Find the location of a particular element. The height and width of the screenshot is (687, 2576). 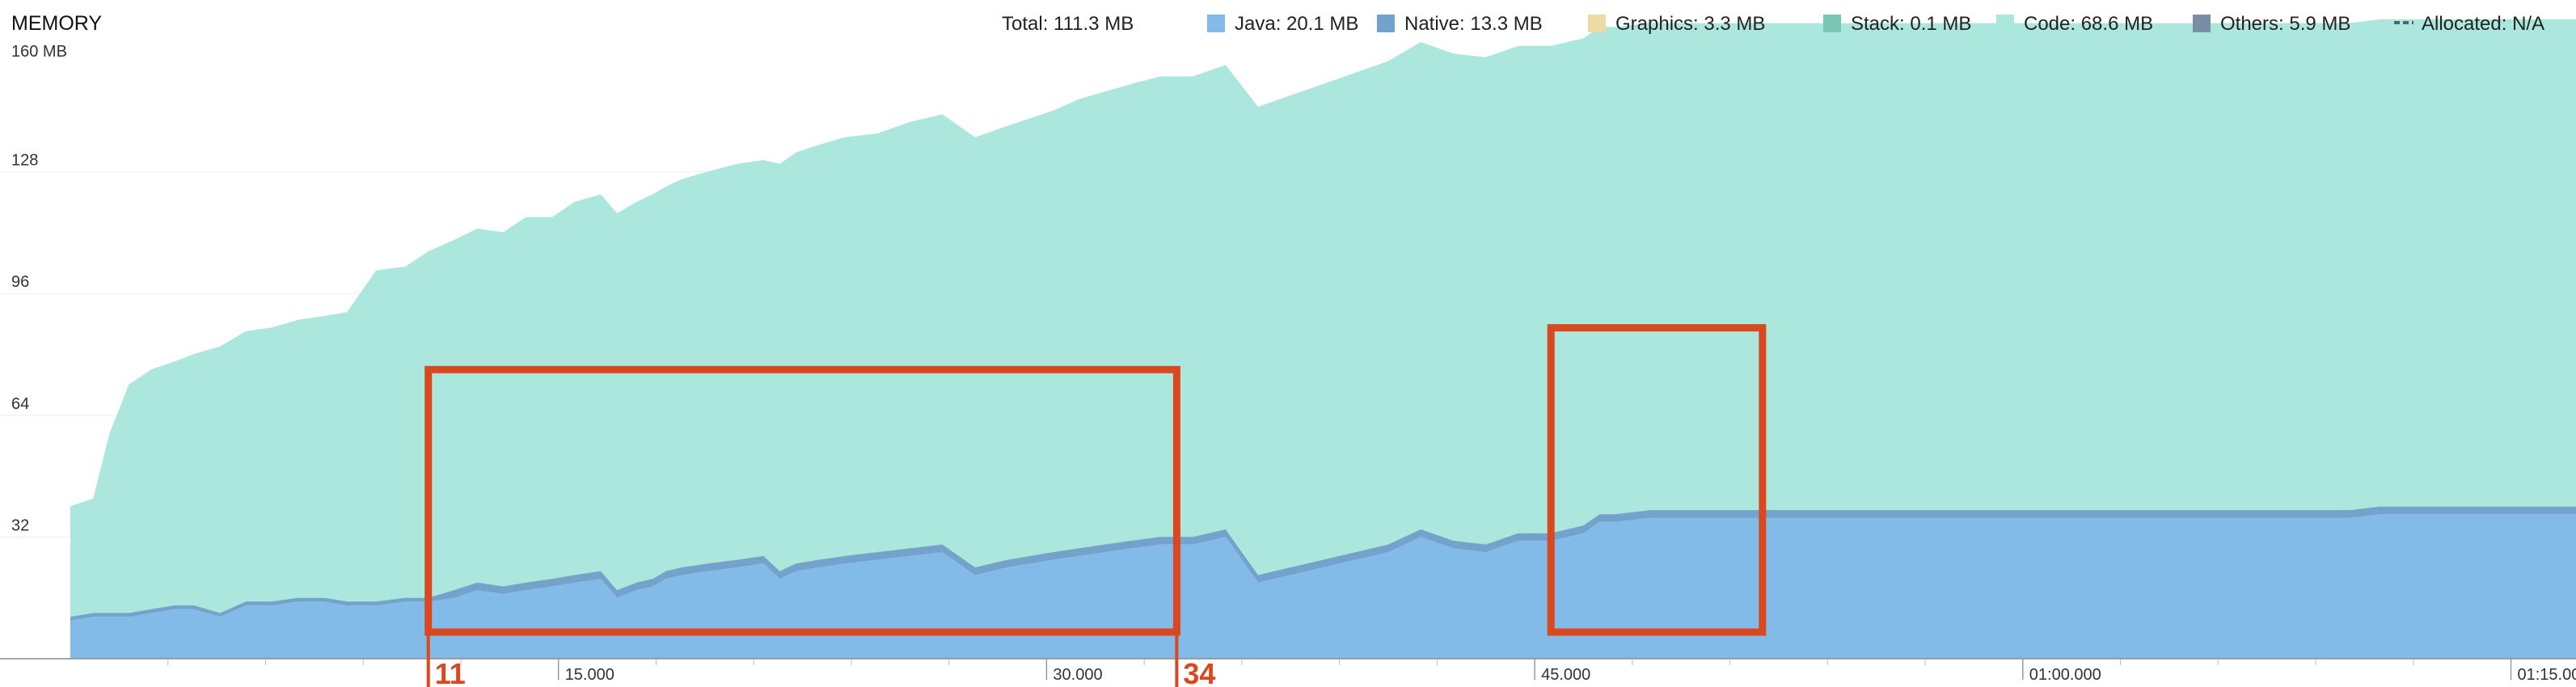

y-tick-label: 96 is located at coordinates (20, 282).